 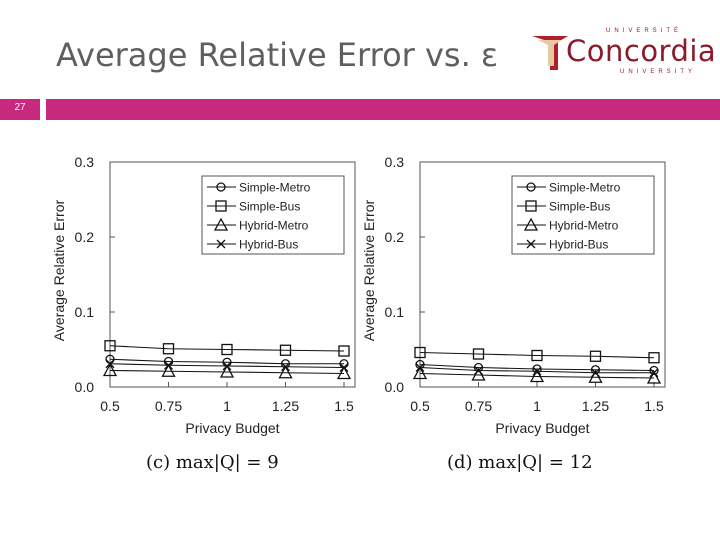 What do you see at coordinates (658, 72) in the screenshot?
I see `logo-bottom-text: UNIVERSITY` at bounding box center [658, 72].